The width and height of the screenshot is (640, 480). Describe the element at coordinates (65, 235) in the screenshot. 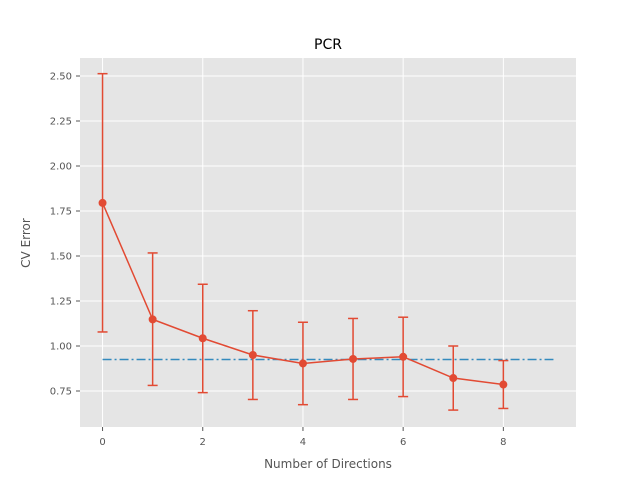

I see `y-axis-ticks: 0.75 1.00 1.25 1.50 1.75 2.00 2.25 2.50` at that location.